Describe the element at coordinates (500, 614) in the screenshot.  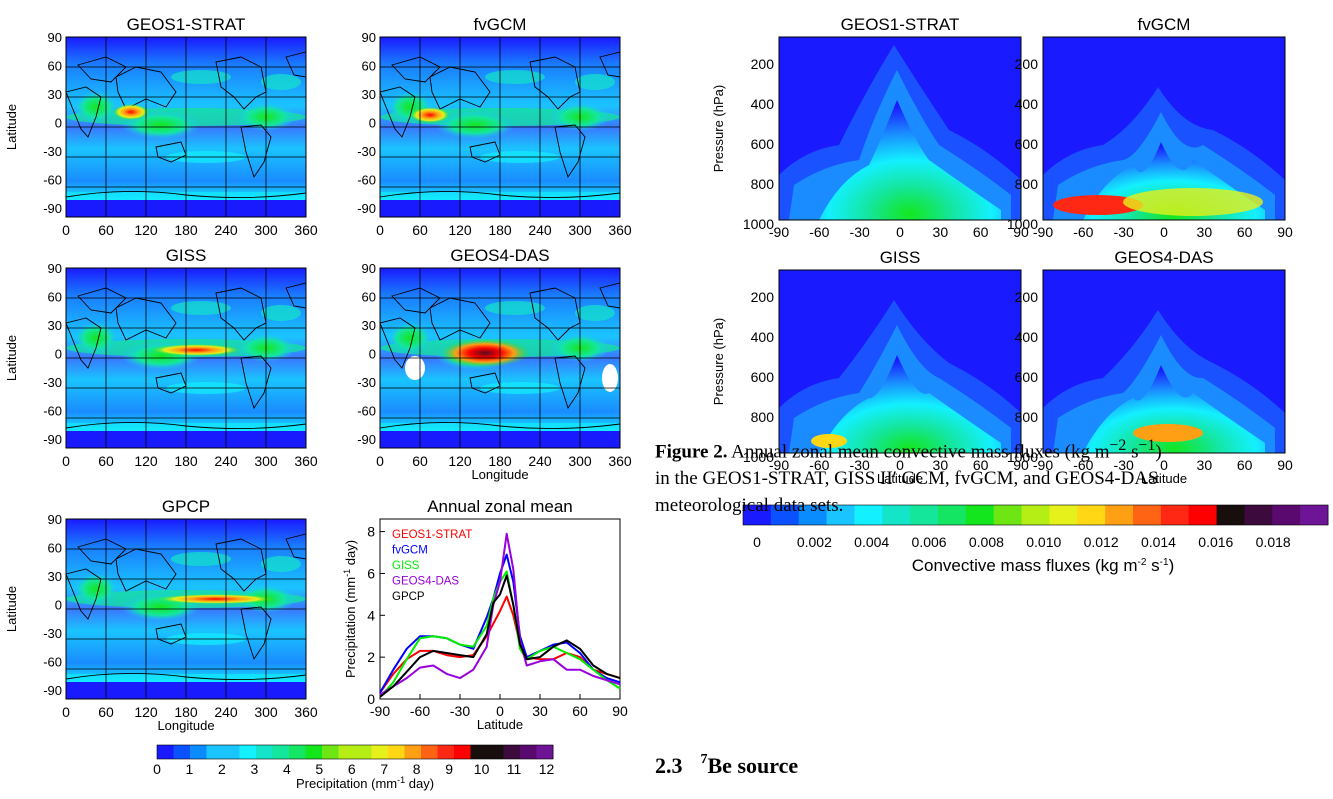
I see `series-line` at that location.